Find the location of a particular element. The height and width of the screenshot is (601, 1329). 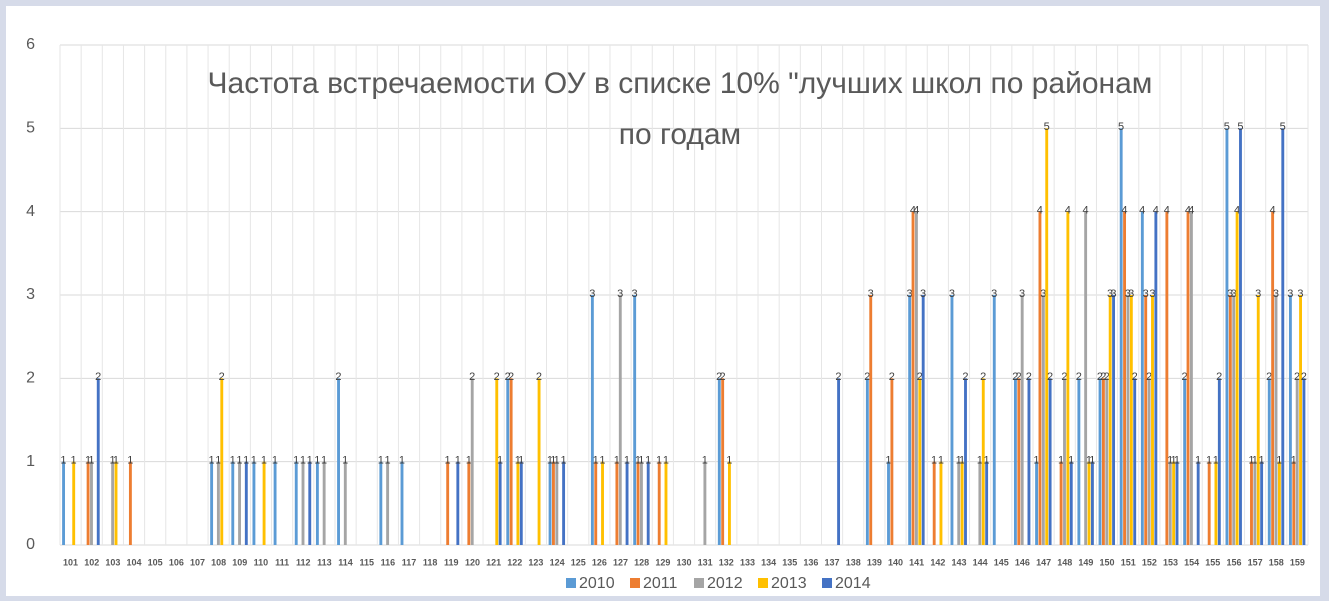

x-tick-label: 121 is located at coordinates (493, 562).